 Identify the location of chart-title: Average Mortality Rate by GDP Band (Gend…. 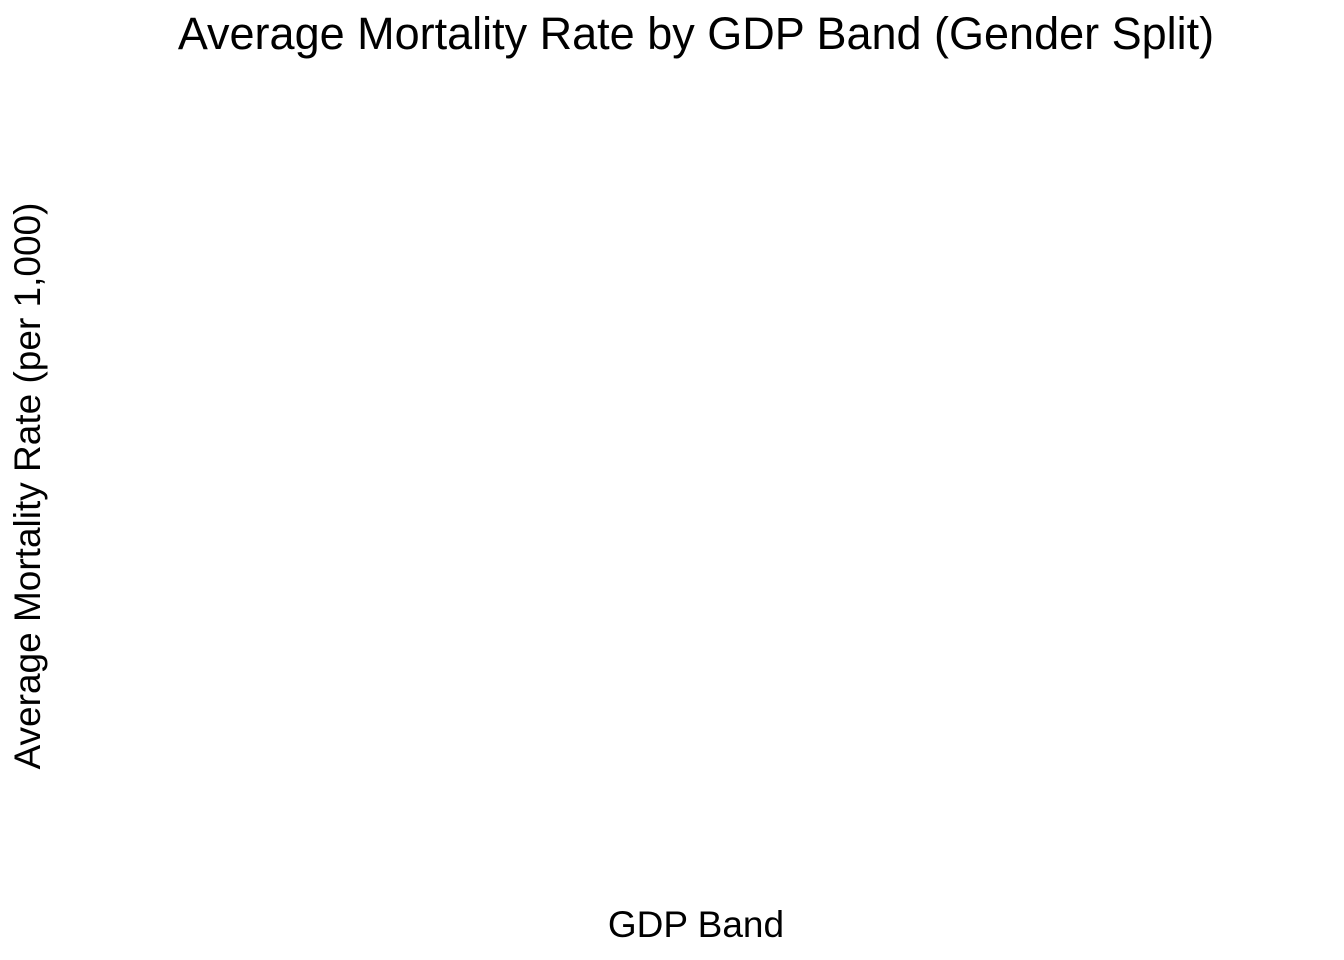
(696, 33).